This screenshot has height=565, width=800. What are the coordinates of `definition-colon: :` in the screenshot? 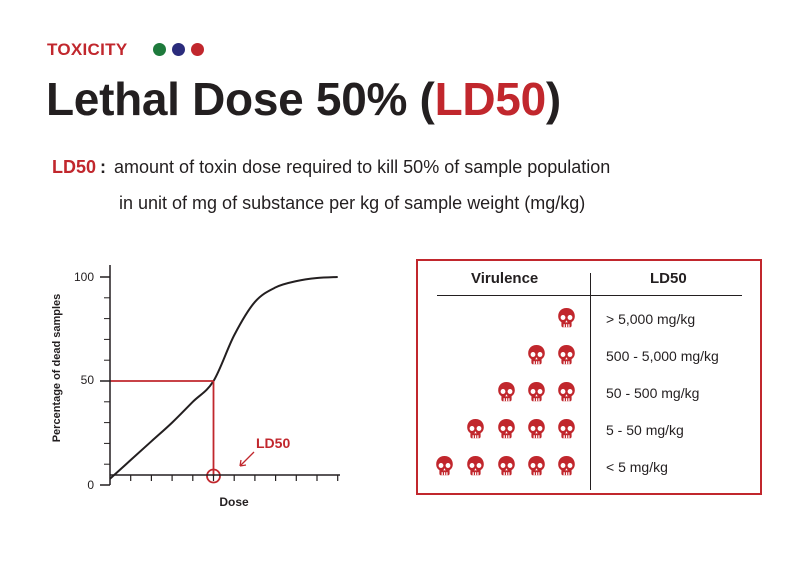 It's located at (103, 167).